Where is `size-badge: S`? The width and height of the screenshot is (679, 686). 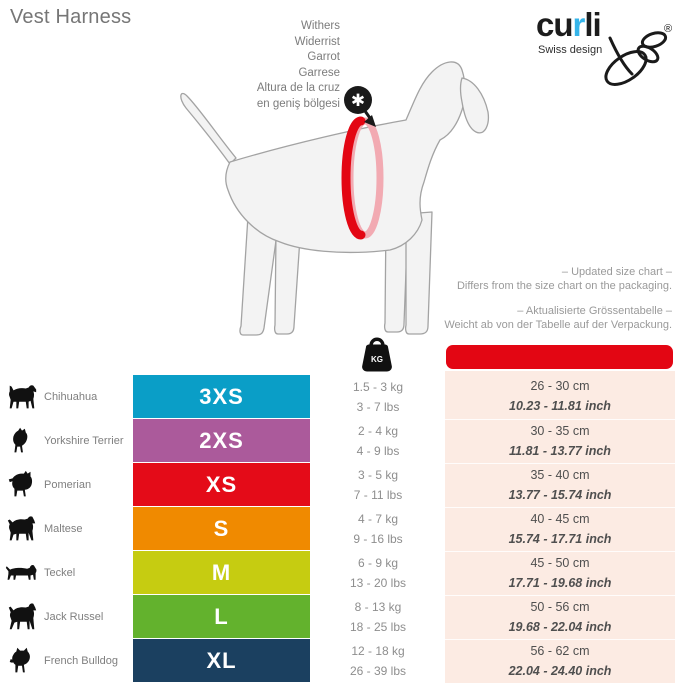 size-badge: S is located at coordinates (221, 528).